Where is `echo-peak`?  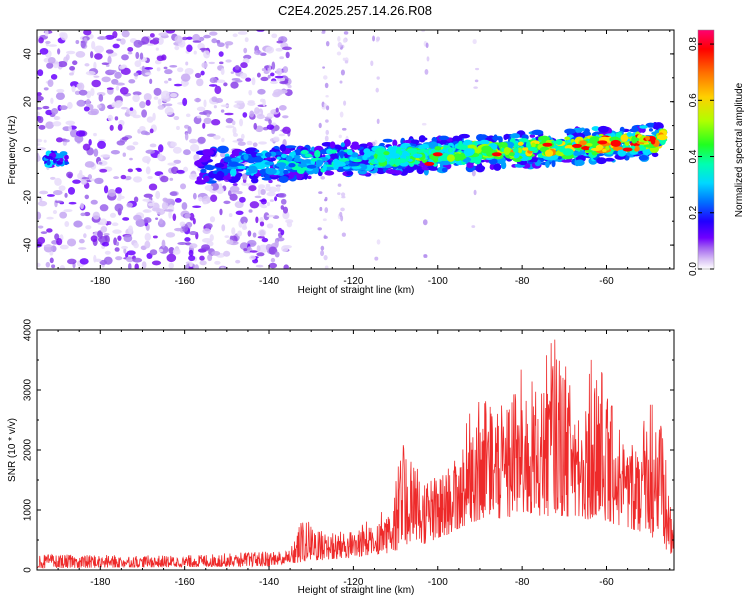 echo-peak is located at coordinates (429, 163).